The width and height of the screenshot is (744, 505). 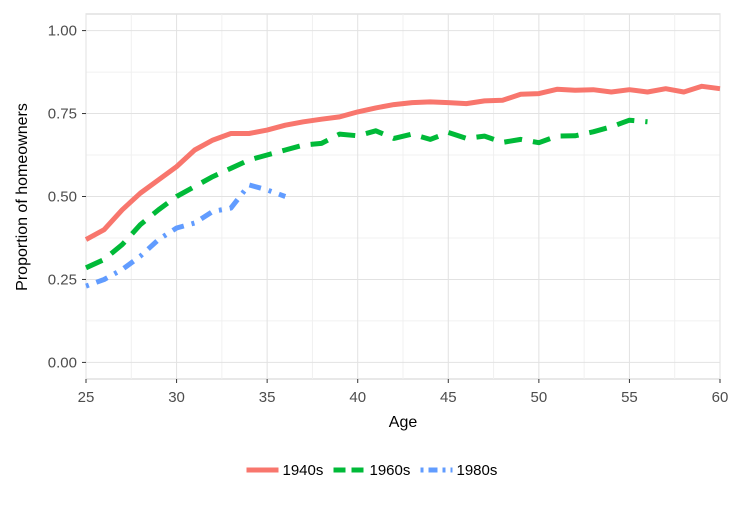 I want to click on x-tick-label: 60, so click(x=720, y=397).